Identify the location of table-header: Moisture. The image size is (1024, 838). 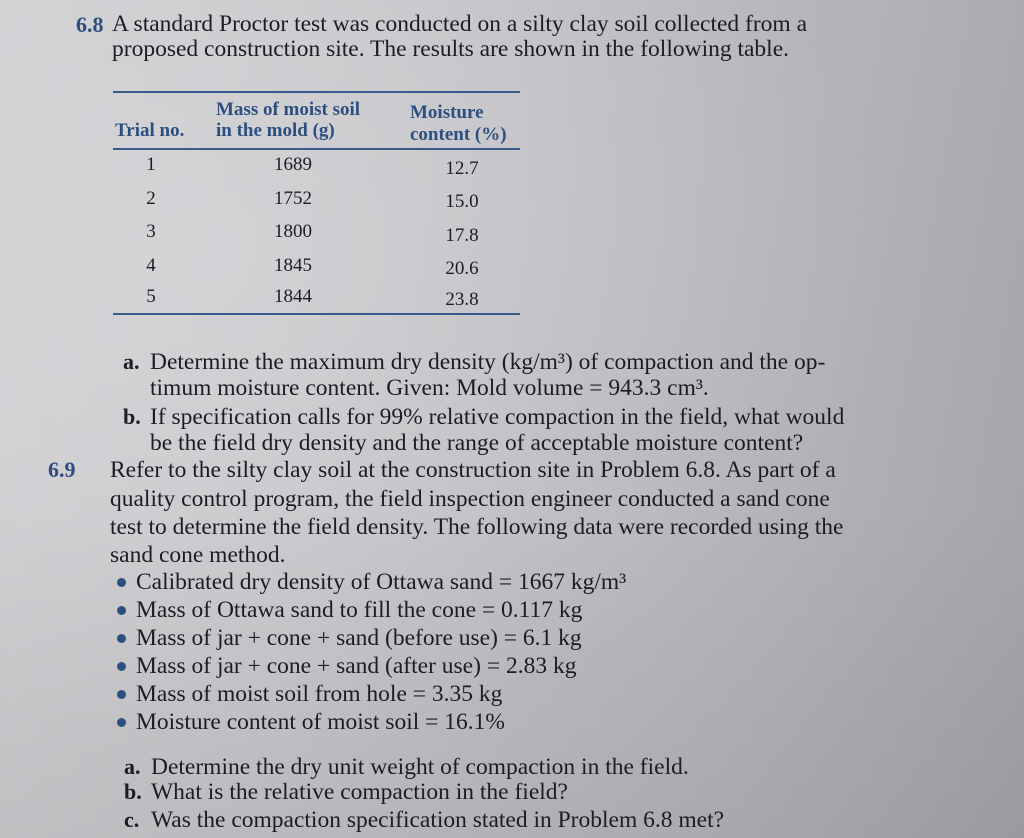
(447, 112).